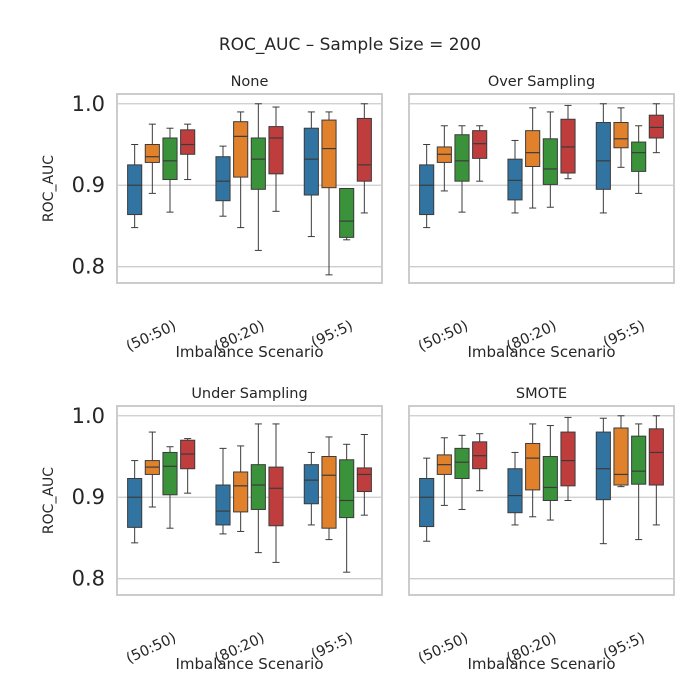  Describe the element at coordinates (250, 82) in the screenshot. I see `subplot-title: None` at that location.